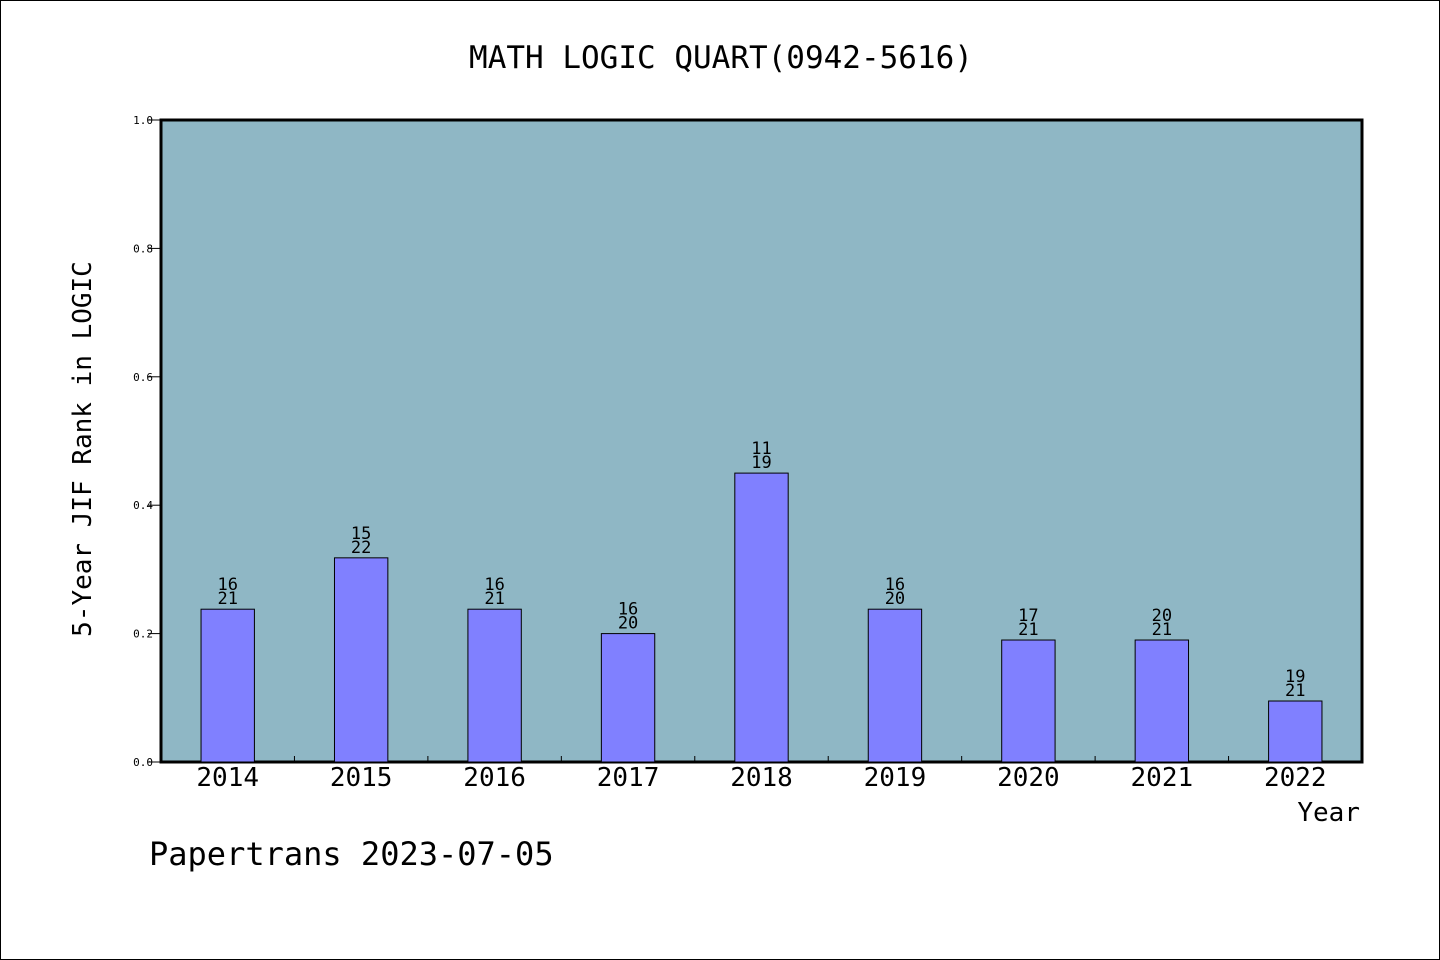  Describe the element at coordinates (1295, 731) in the screenshot. I see `bar-2022` at that location.